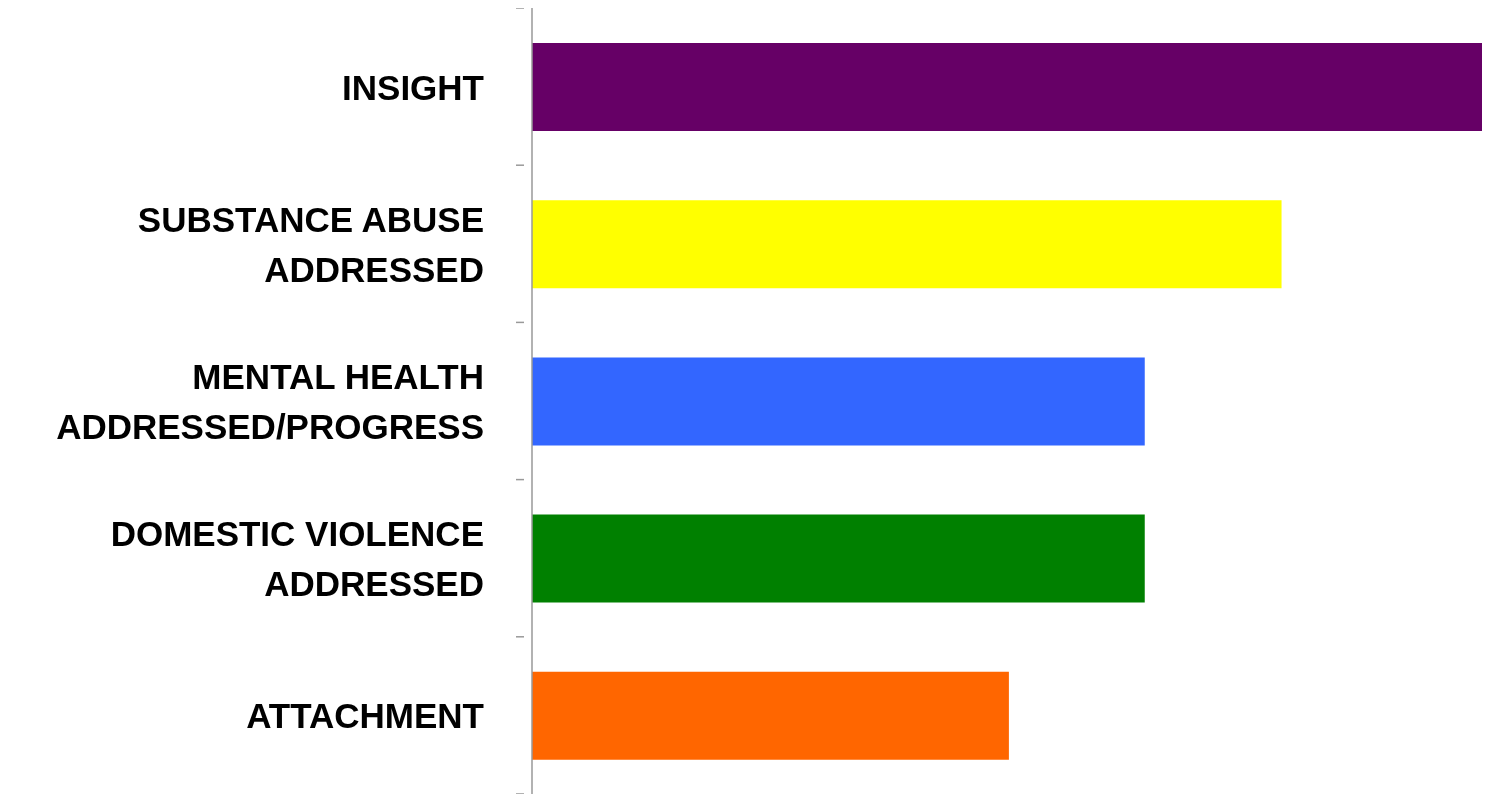 Image resolution: width=1490 pixels, height=802 pixels. I want to click on y-tick-label: INSIGHT, so click(413, 87).